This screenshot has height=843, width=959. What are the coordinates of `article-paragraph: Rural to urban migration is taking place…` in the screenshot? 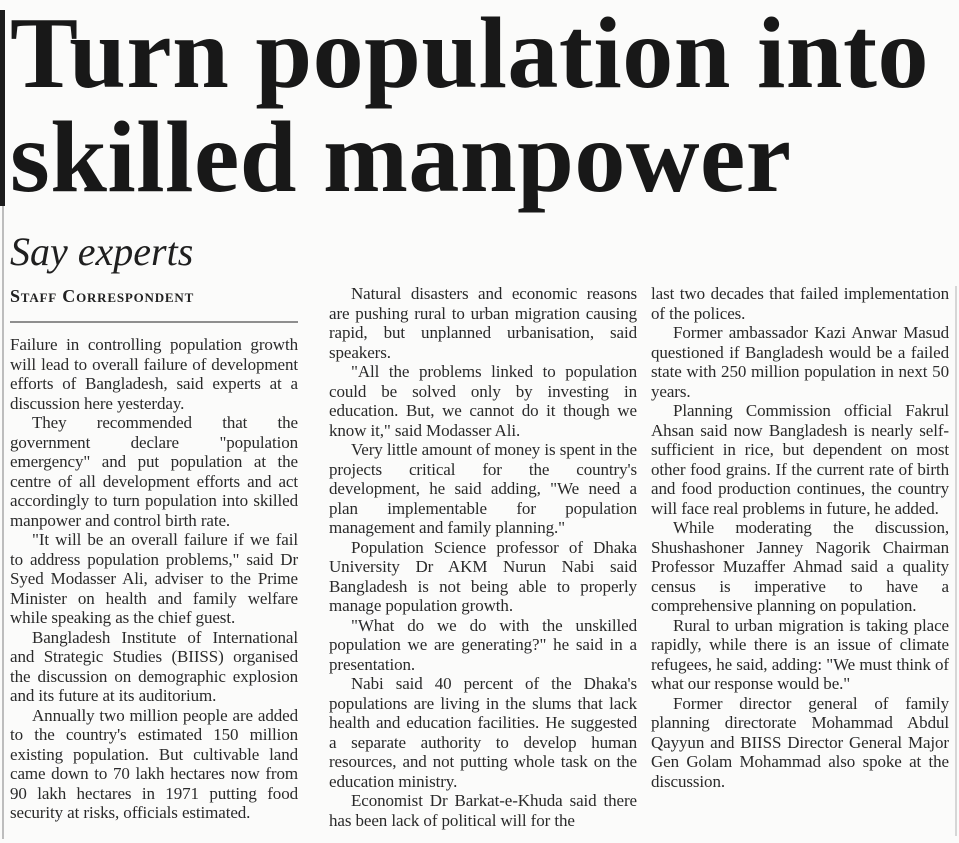 It's located at (800, 654).